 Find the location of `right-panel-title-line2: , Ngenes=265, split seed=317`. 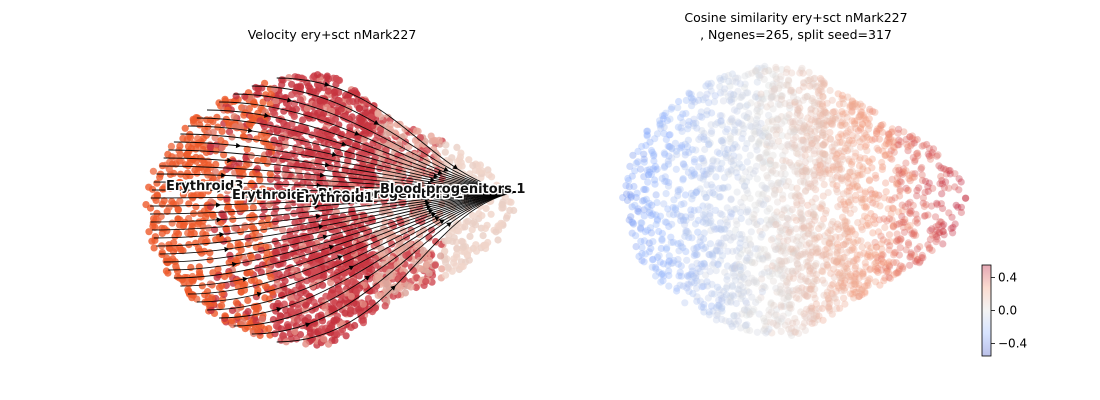

right-panel-title-line2: , Ngenes=265, split seed=317 is located at coordinates (796, 34).